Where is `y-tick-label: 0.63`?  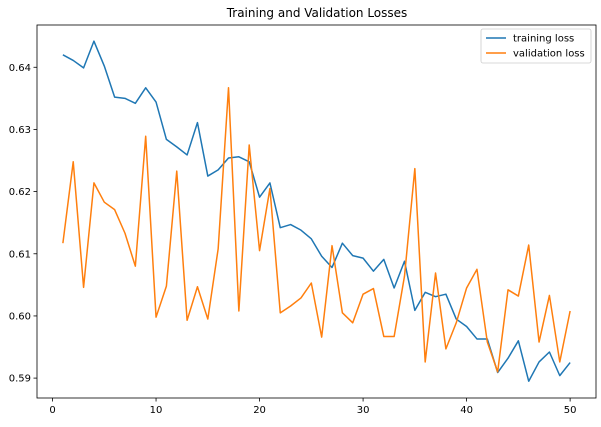 y-tick-label: 0.63 is located at coordinates (20, 130).